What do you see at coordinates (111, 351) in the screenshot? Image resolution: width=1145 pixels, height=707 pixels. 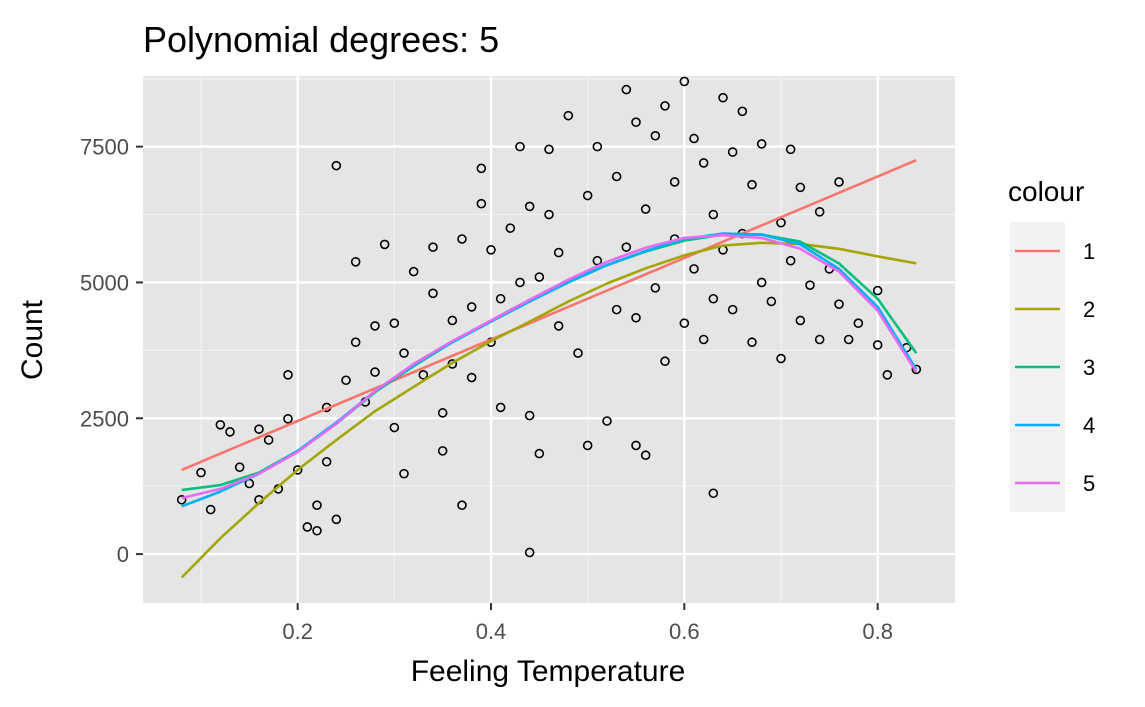 I see `y-axis: 0 2500 5000 7500` at bounding box center [111, 351].